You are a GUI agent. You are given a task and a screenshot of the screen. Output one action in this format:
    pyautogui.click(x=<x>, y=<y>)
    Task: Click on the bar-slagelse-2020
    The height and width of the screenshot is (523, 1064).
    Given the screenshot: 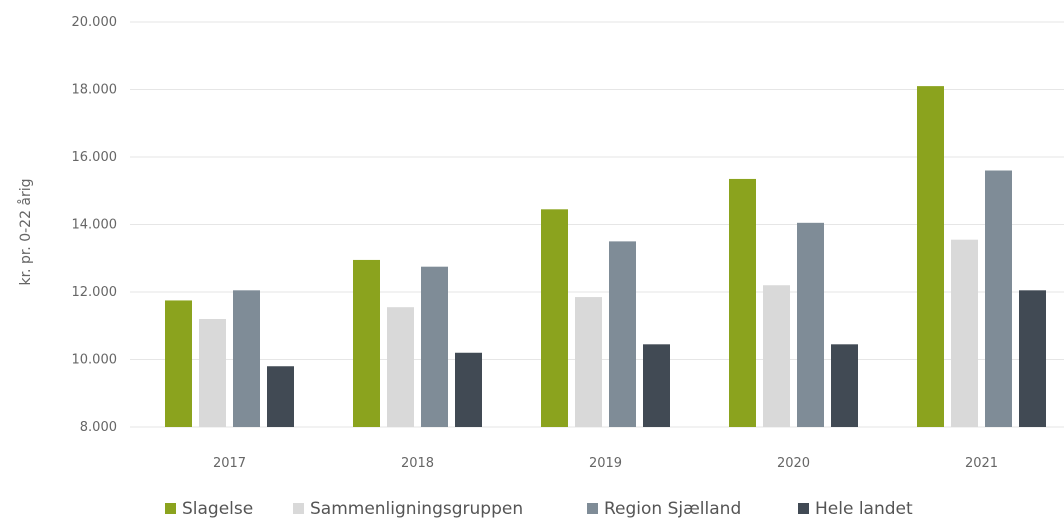 What is the action you would take?
    pyautogui.click(x=742, y=302)
    